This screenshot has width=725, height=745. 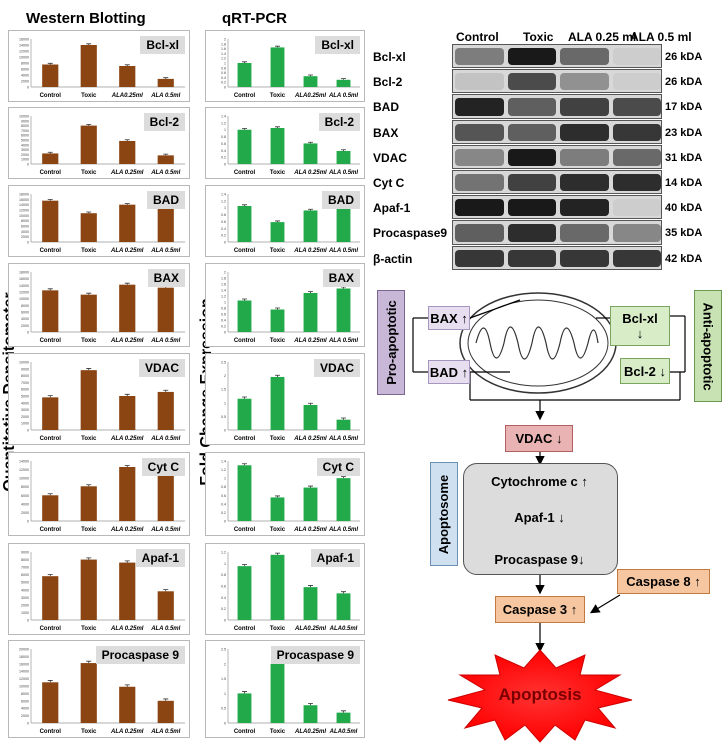 I want to click on y-tick-label: 9000, so click(x=25, y=369).